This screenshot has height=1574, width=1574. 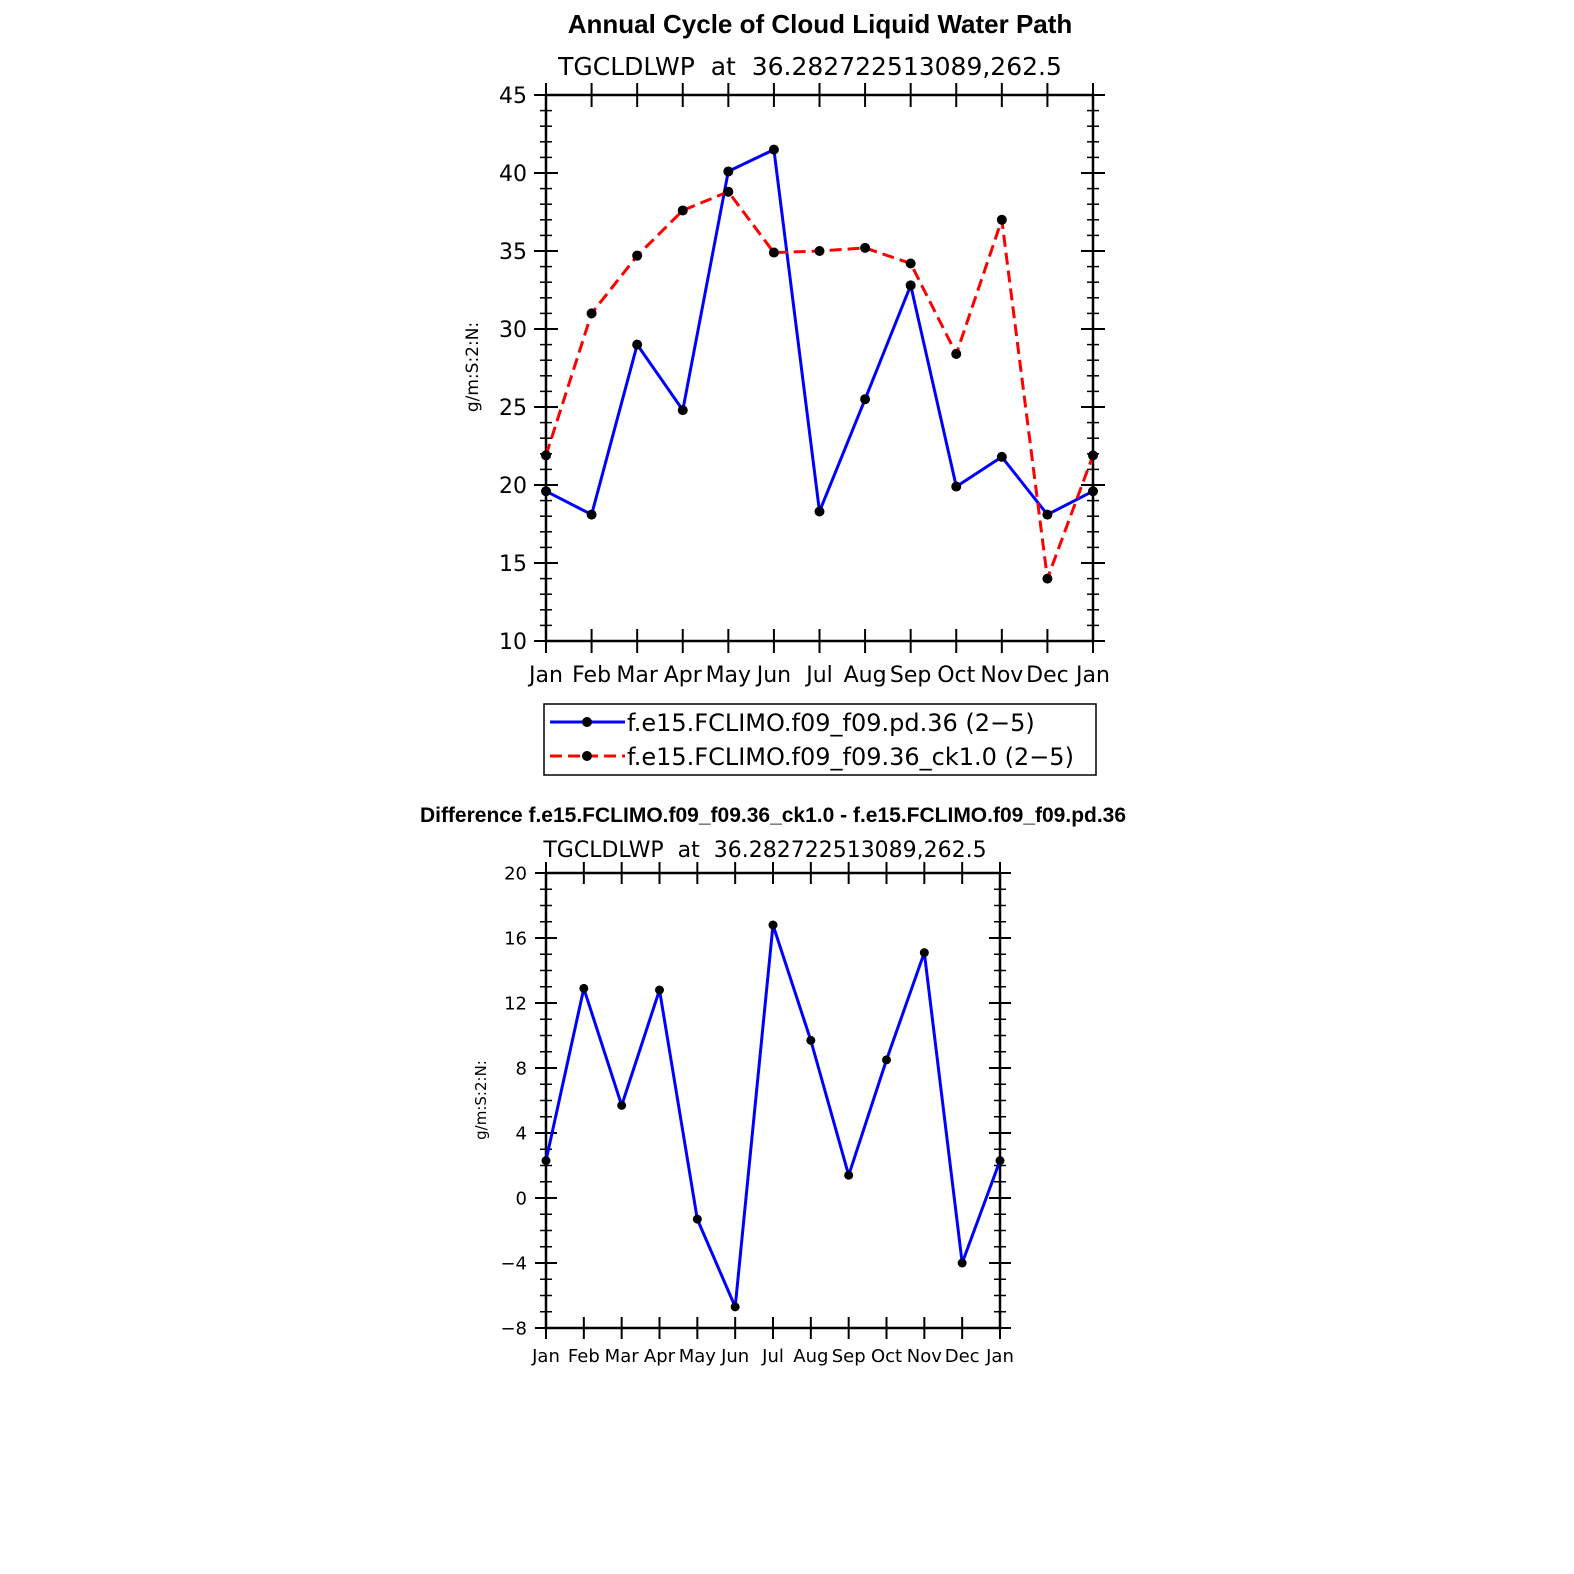 What do you see at coordinates (513, 1263) in the screenshot?
I see `y-tick-label: −4` at bounding box center [513, 1263].